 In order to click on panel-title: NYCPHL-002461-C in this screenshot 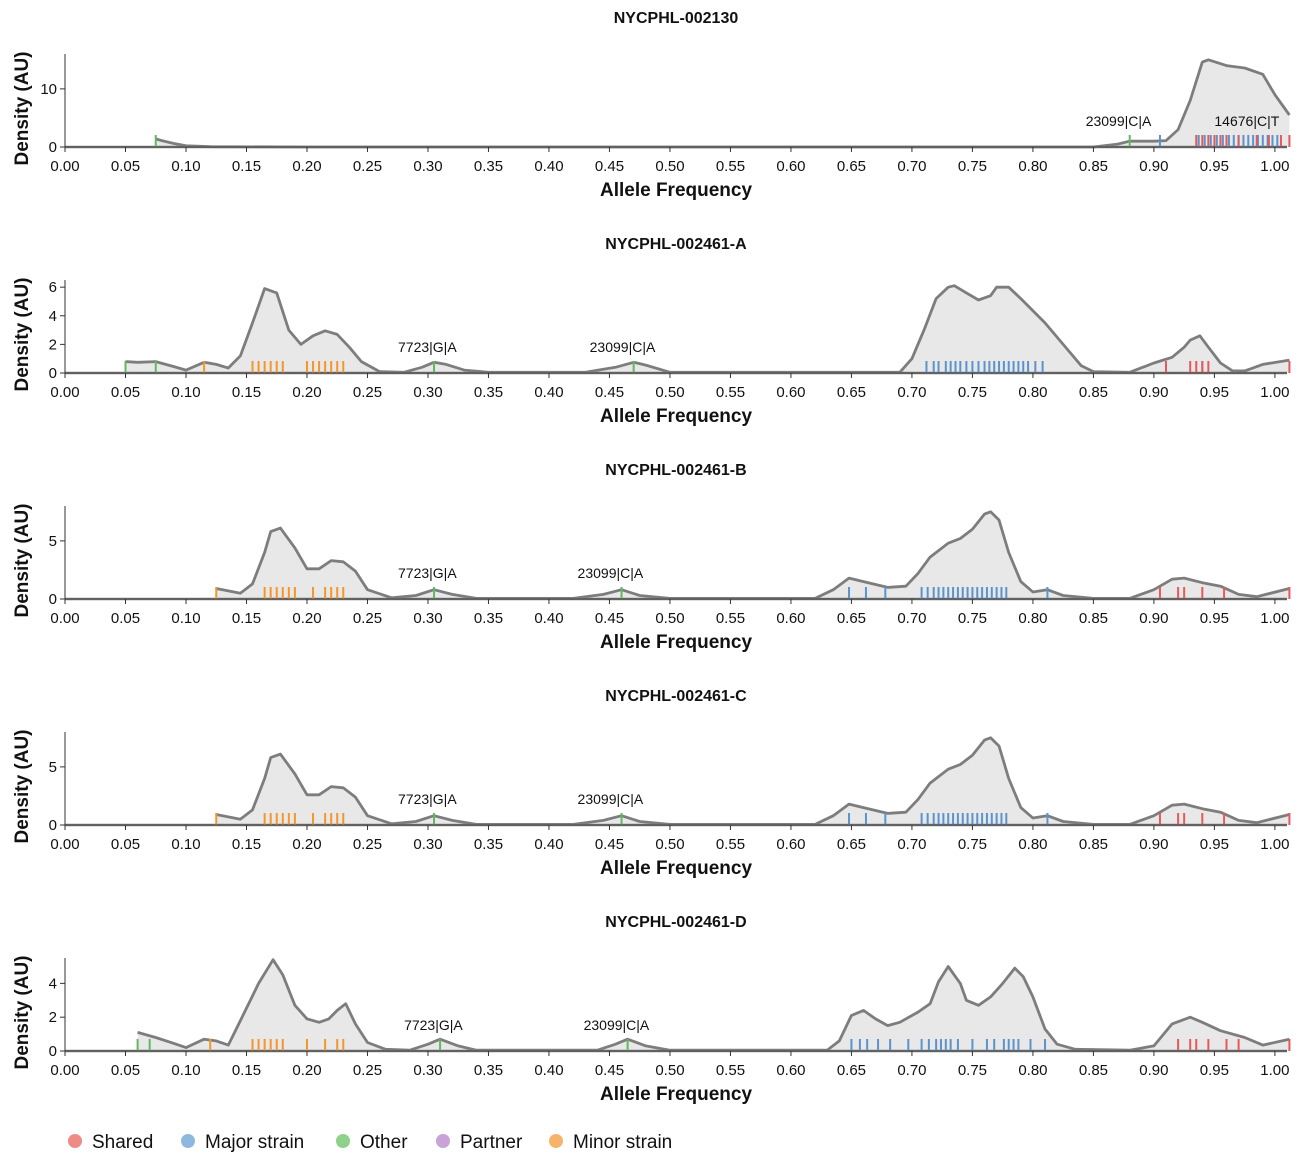, I will do `click(676, 696)`.